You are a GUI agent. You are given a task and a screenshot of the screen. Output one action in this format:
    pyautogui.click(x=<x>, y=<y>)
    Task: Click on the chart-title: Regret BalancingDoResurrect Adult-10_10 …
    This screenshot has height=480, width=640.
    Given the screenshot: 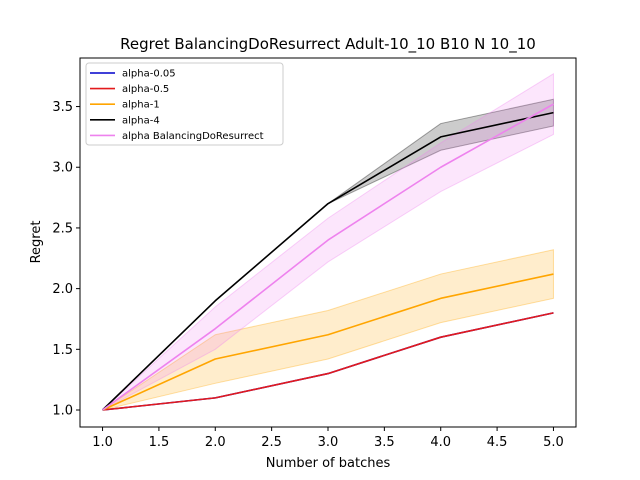 What is the action you would take?
    pyautogui.click(x=328, y=44)
    